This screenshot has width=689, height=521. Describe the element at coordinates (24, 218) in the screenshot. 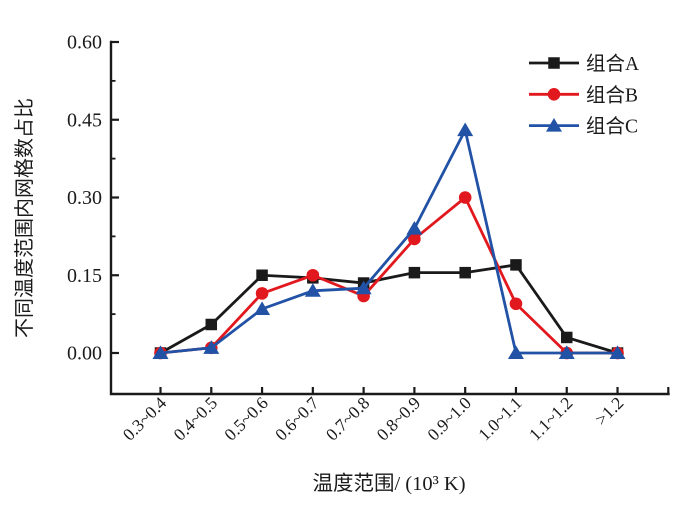

I see `y-axis-title: 不同温度范围内网格数占比` at that location.